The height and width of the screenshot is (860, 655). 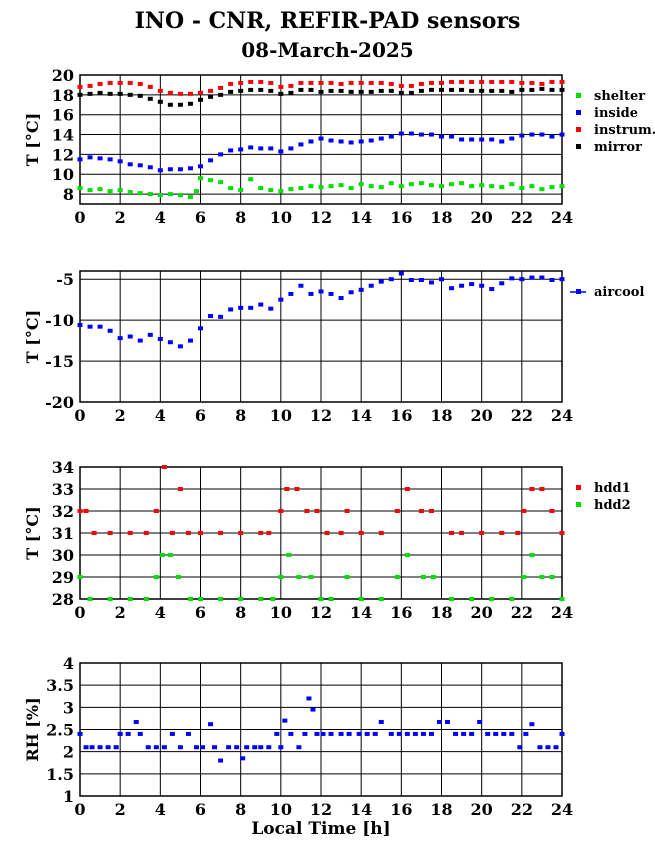 I want to click on y-tick-label: 1.5, so click(x=60, y=774).